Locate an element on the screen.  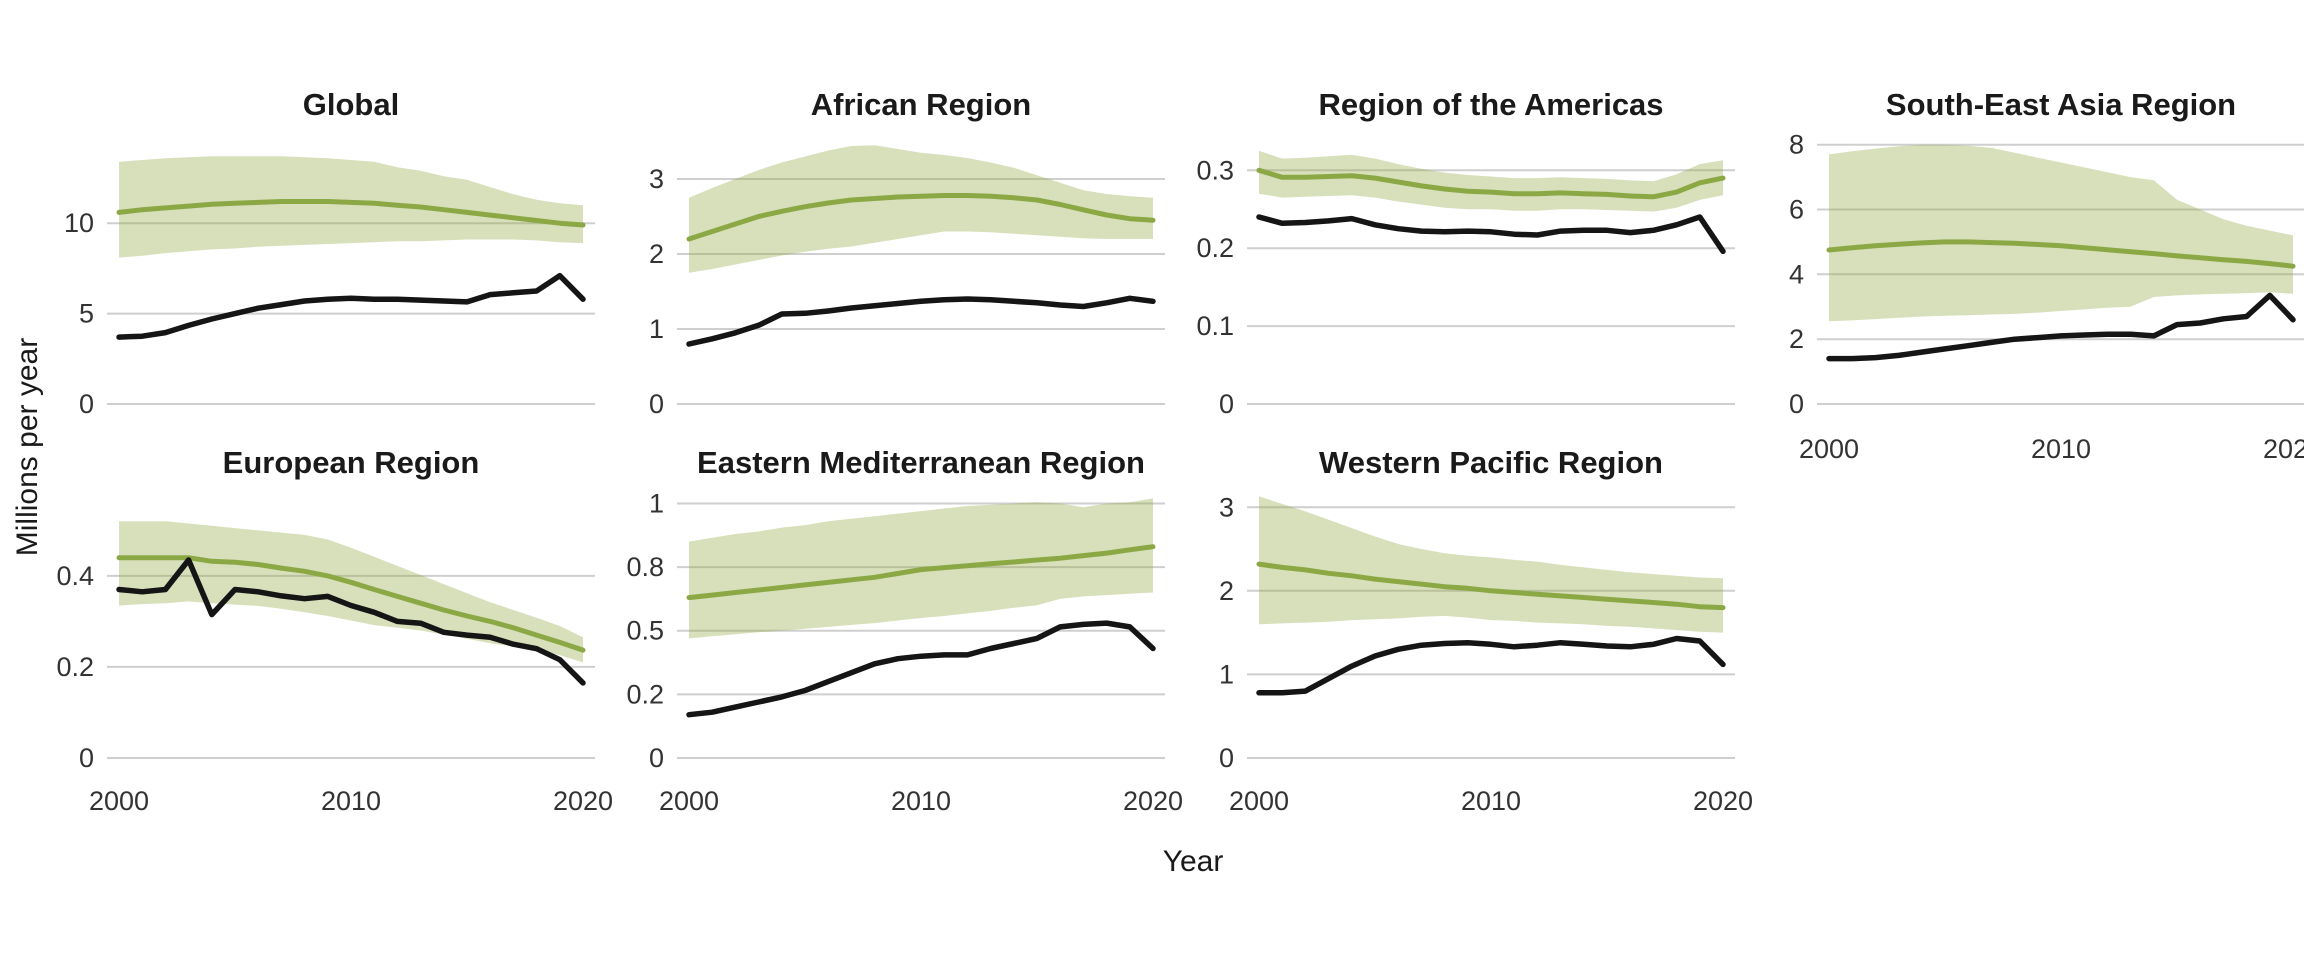
y-tick-label: 8 is located at coordinates (1796, 145).